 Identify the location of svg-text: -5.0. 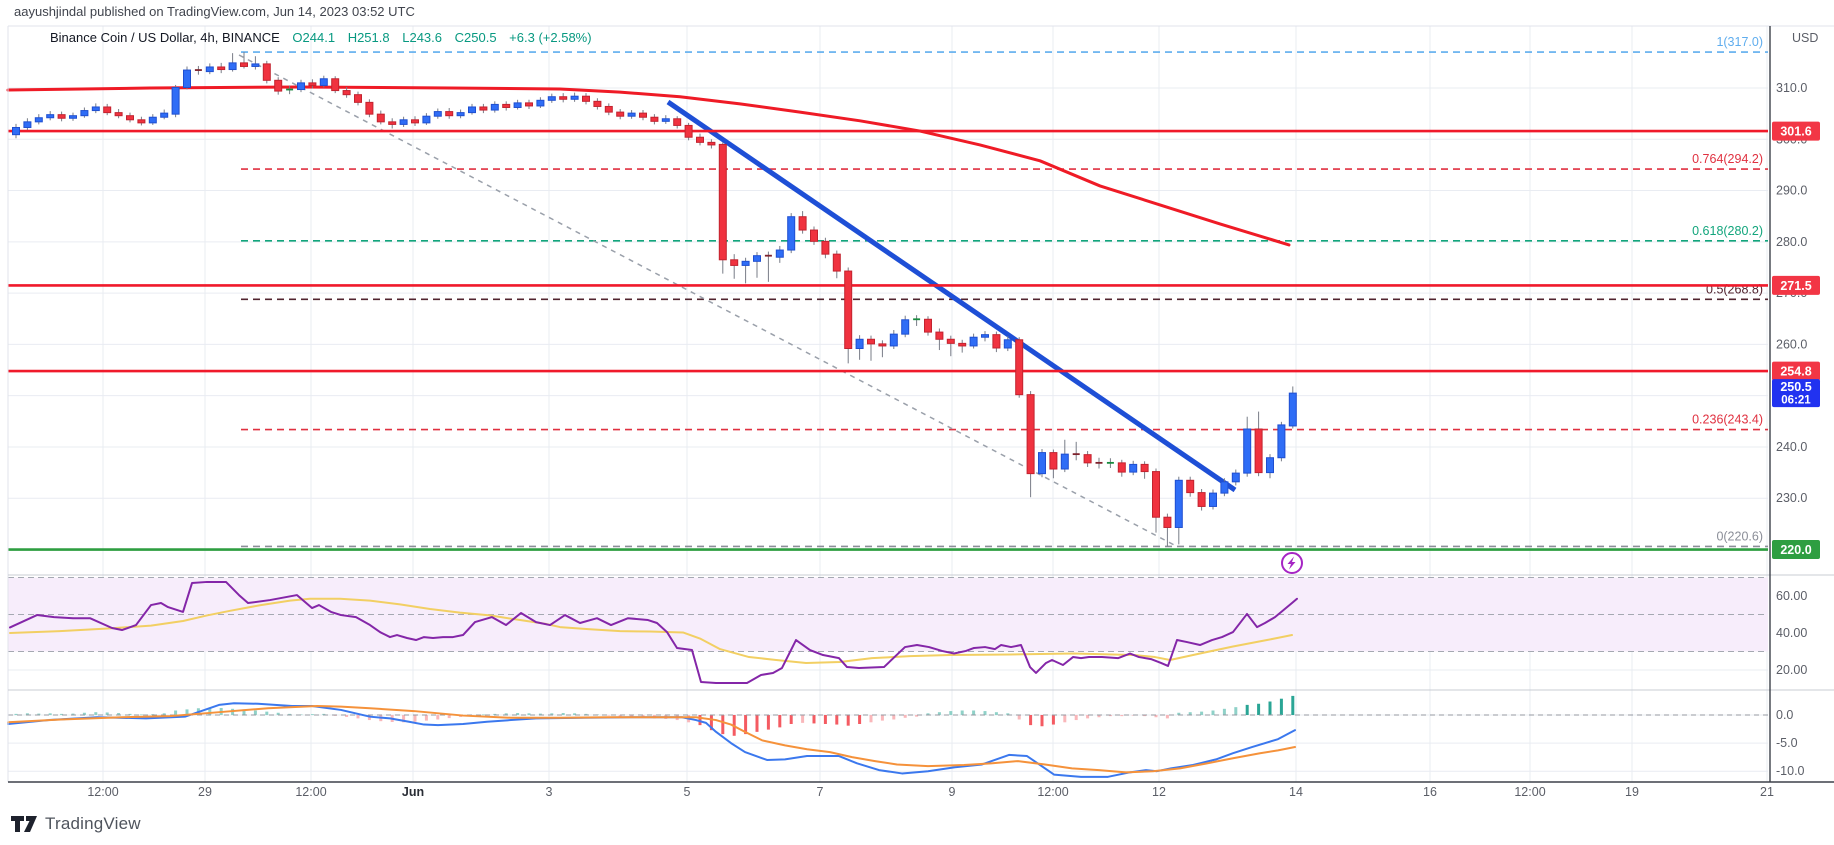
(1787, 743).